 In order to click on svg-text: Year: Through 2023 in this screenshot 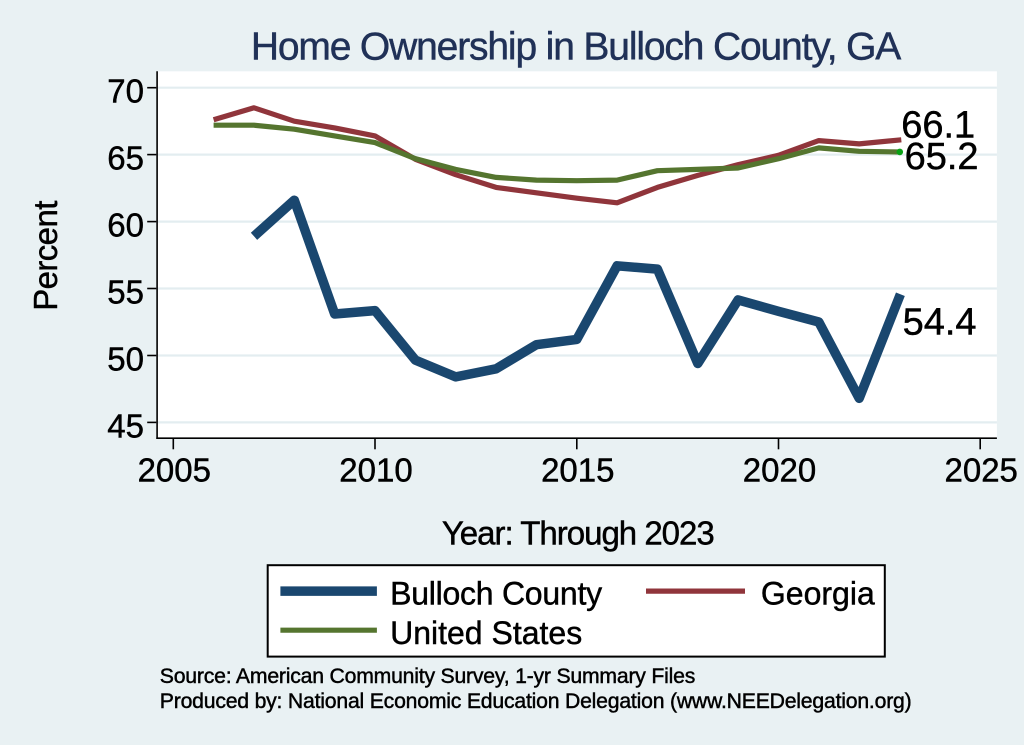, I will do `click(578, 532)`.